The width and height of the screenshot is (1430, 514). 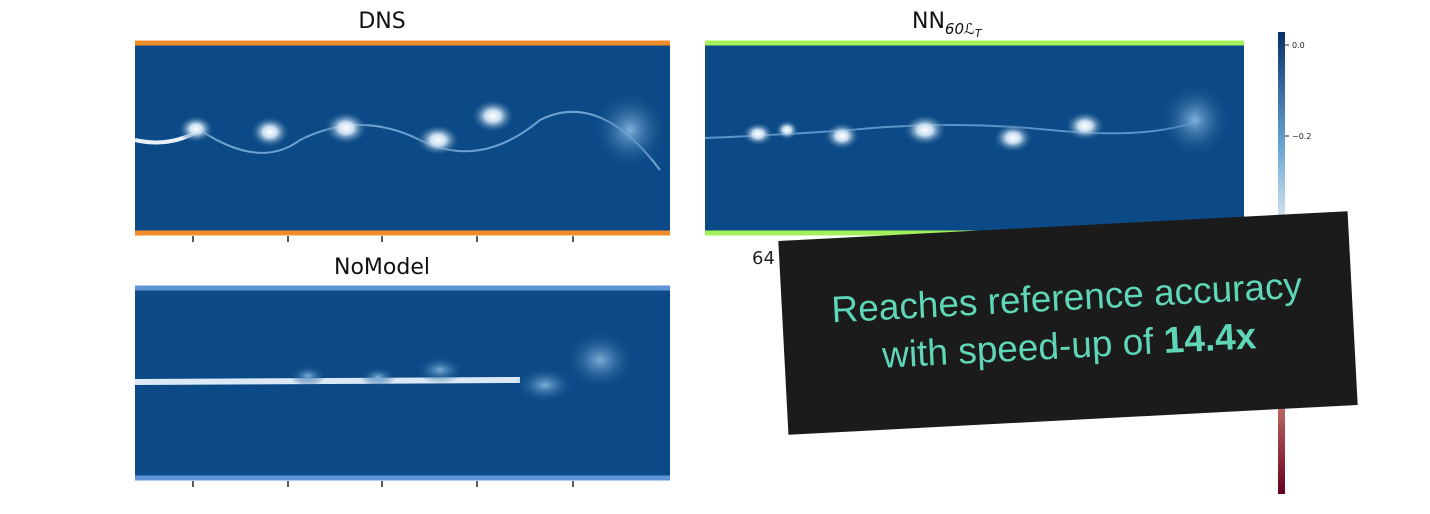 What do you see at coordinates (763, 258) in the screenshot?
I see `tick-label: 64` at bounding box center [763, 258].